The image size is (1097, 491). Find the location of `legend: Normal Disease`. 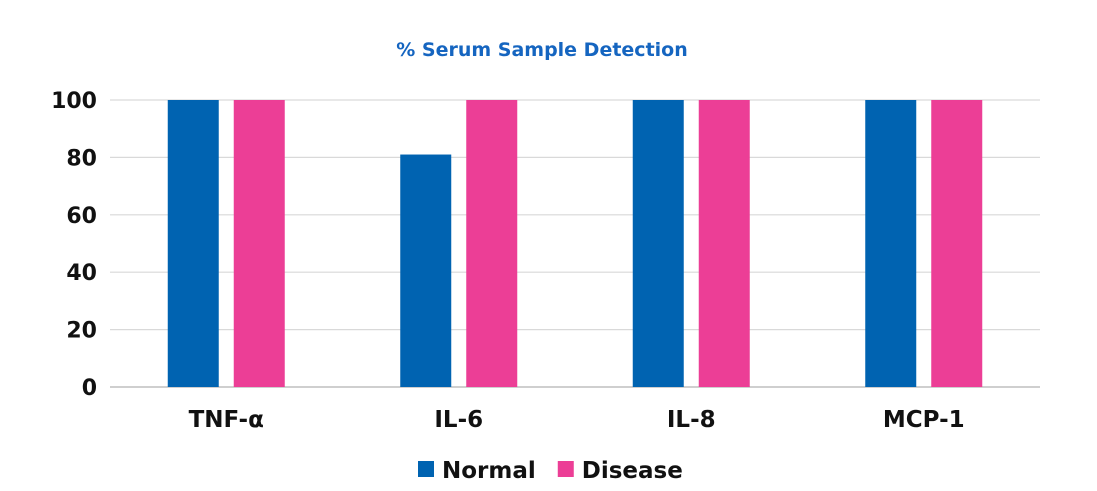

legend: Normal Disease is located at coordinates (550, 471).